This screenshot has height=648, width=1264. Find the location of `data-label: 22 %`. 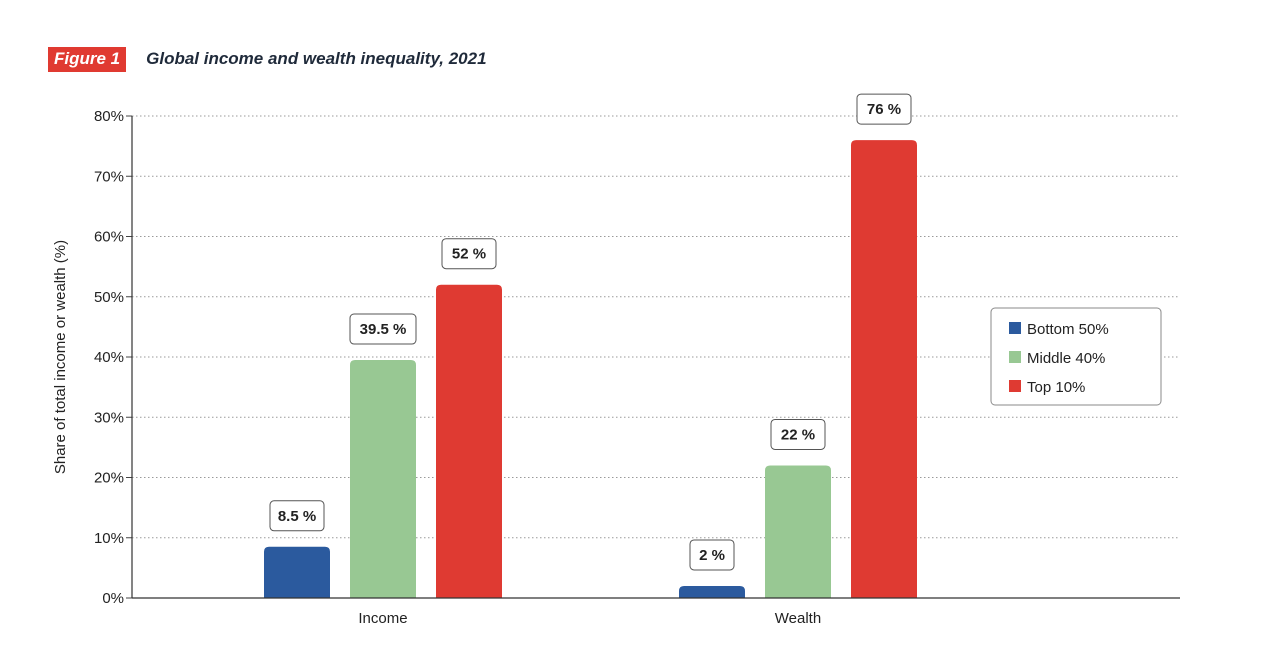

data-label: 22 % is located at coordinates (798, 434).